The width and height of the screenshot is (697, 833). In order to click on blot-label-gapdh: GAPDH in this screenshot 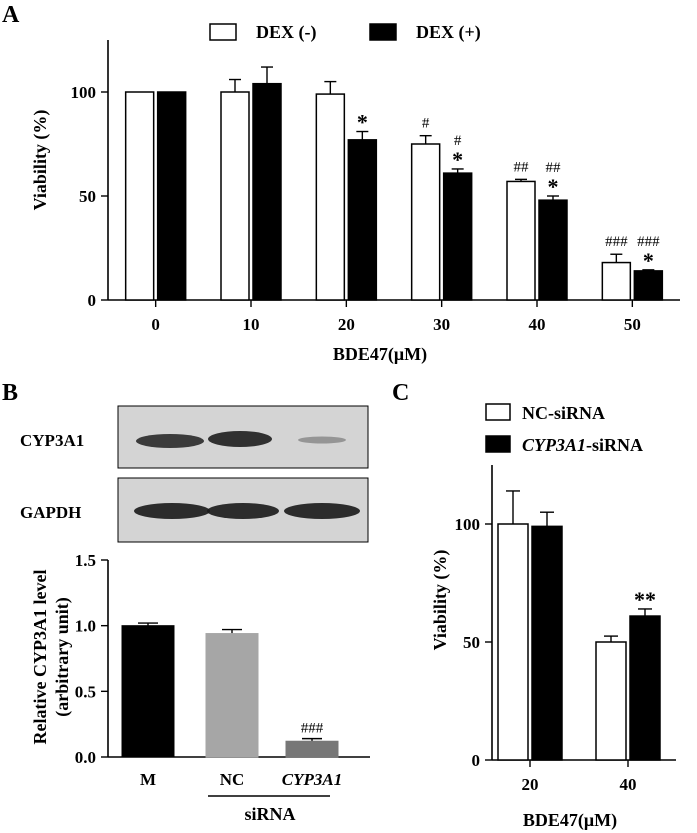, I will do `click(50, 512)`.